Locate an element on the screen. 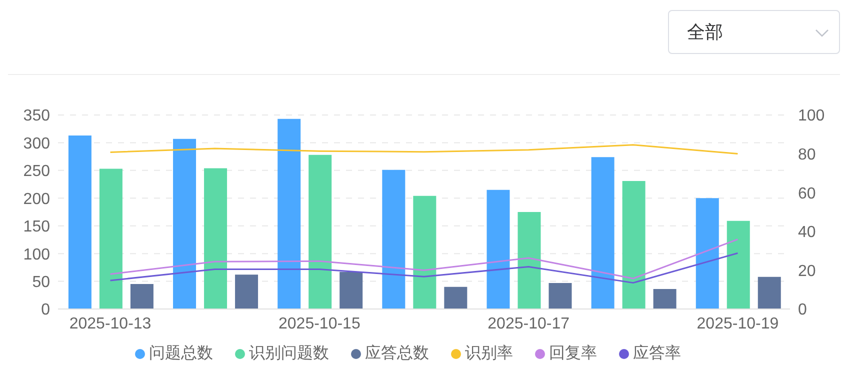 This screenshot has height=371, width=848. y-tick-label: 200 is located at coordinates (36, 199).